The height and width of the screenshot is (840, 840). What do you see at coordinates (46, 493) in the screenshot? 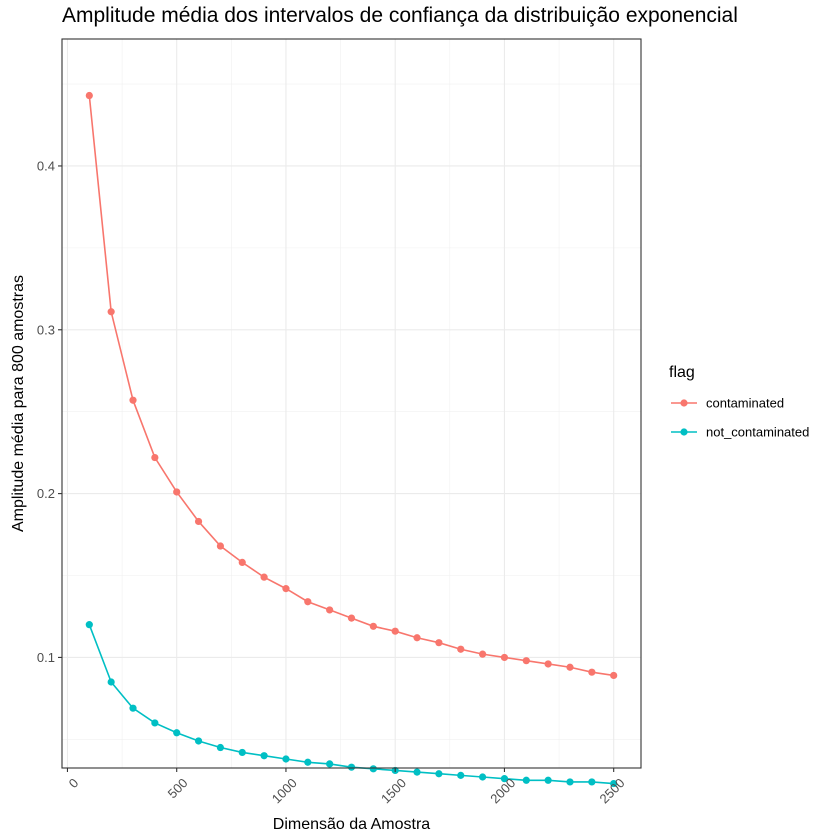
I see `y-tick-label: 0.2` at bounding box center [46, 493].